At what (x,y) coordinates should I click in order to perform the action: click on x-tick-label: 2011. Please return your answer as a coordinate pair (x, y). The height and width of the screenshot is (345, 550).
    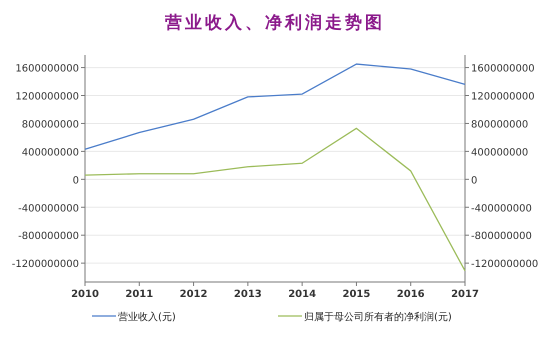
    Looking at the image, I should click on (139, 294).